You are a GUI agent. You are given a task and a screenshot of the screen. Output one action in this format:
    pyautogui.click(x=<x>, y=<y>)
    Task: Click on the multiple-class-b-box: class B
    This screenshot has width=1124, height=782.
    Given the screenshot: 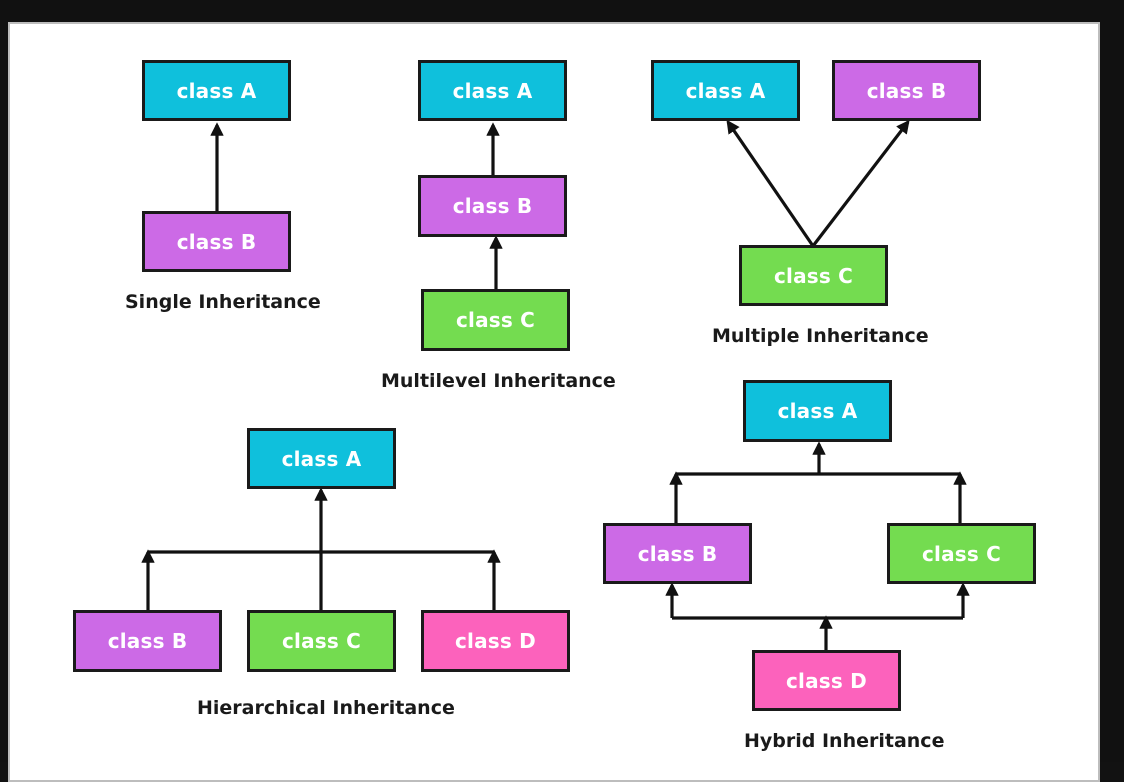 What is the action you would take?
    pyautogui.click(x=906, y=90)
    